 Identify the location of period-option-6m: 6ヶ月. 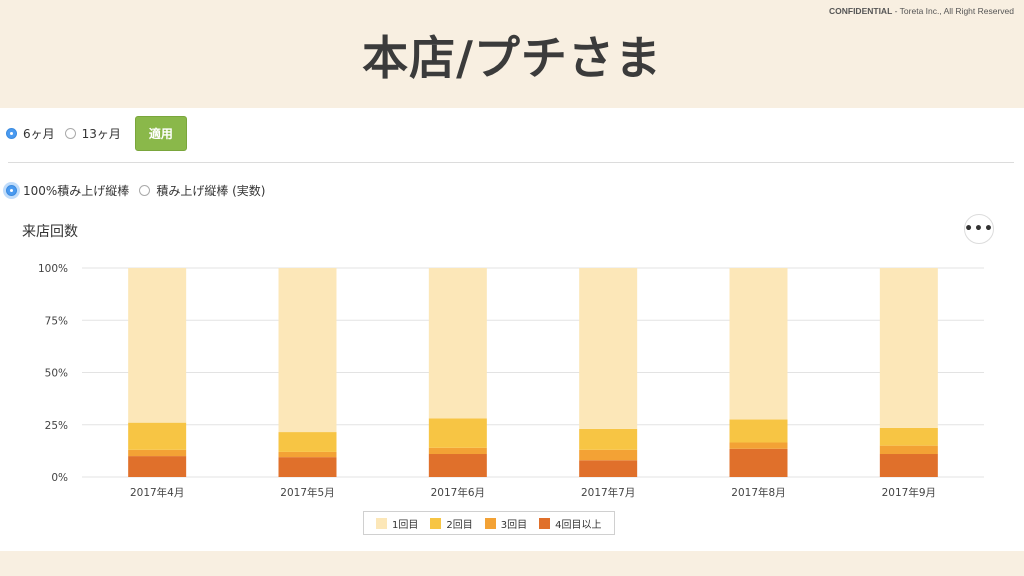
(30, 133).